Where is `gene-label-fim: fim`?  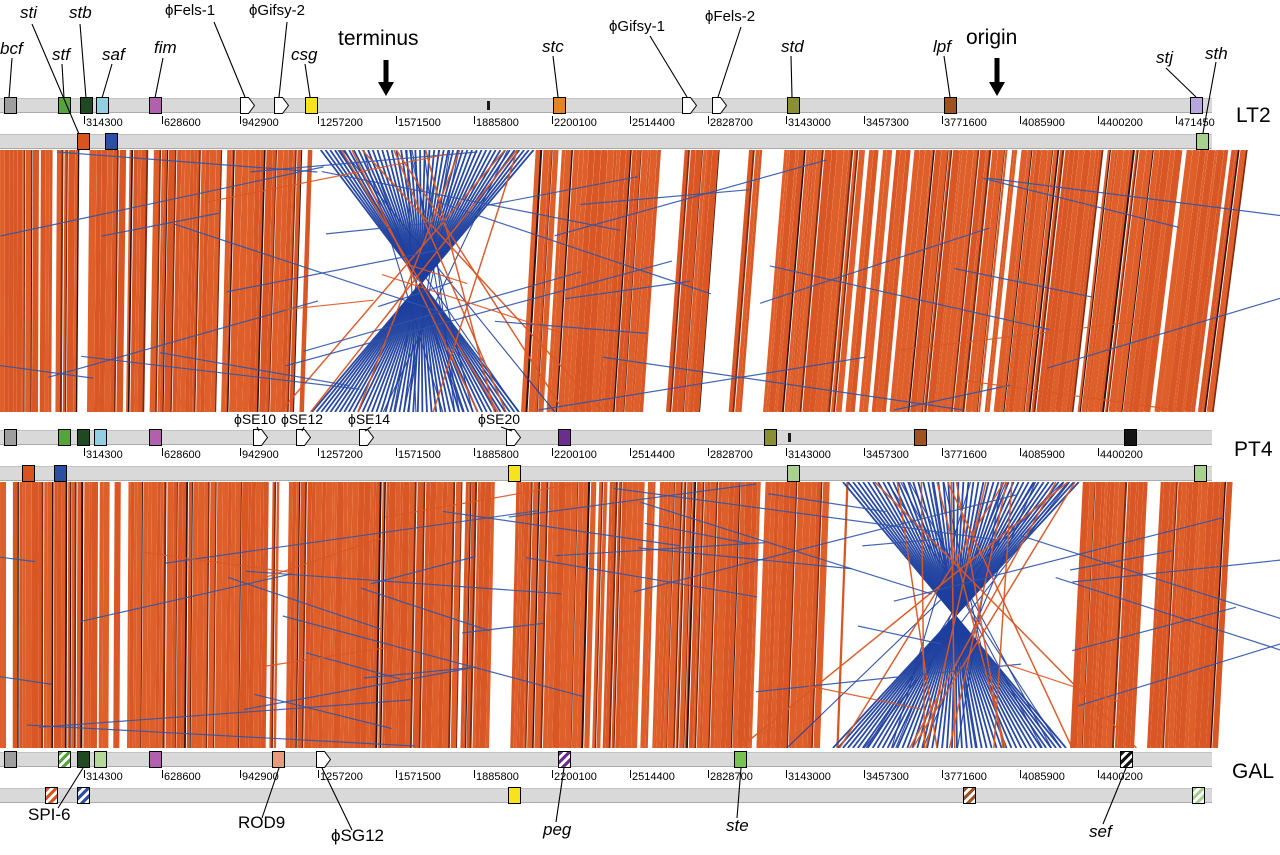
gene-label-fim: fim is located at coordinates (165, 47).